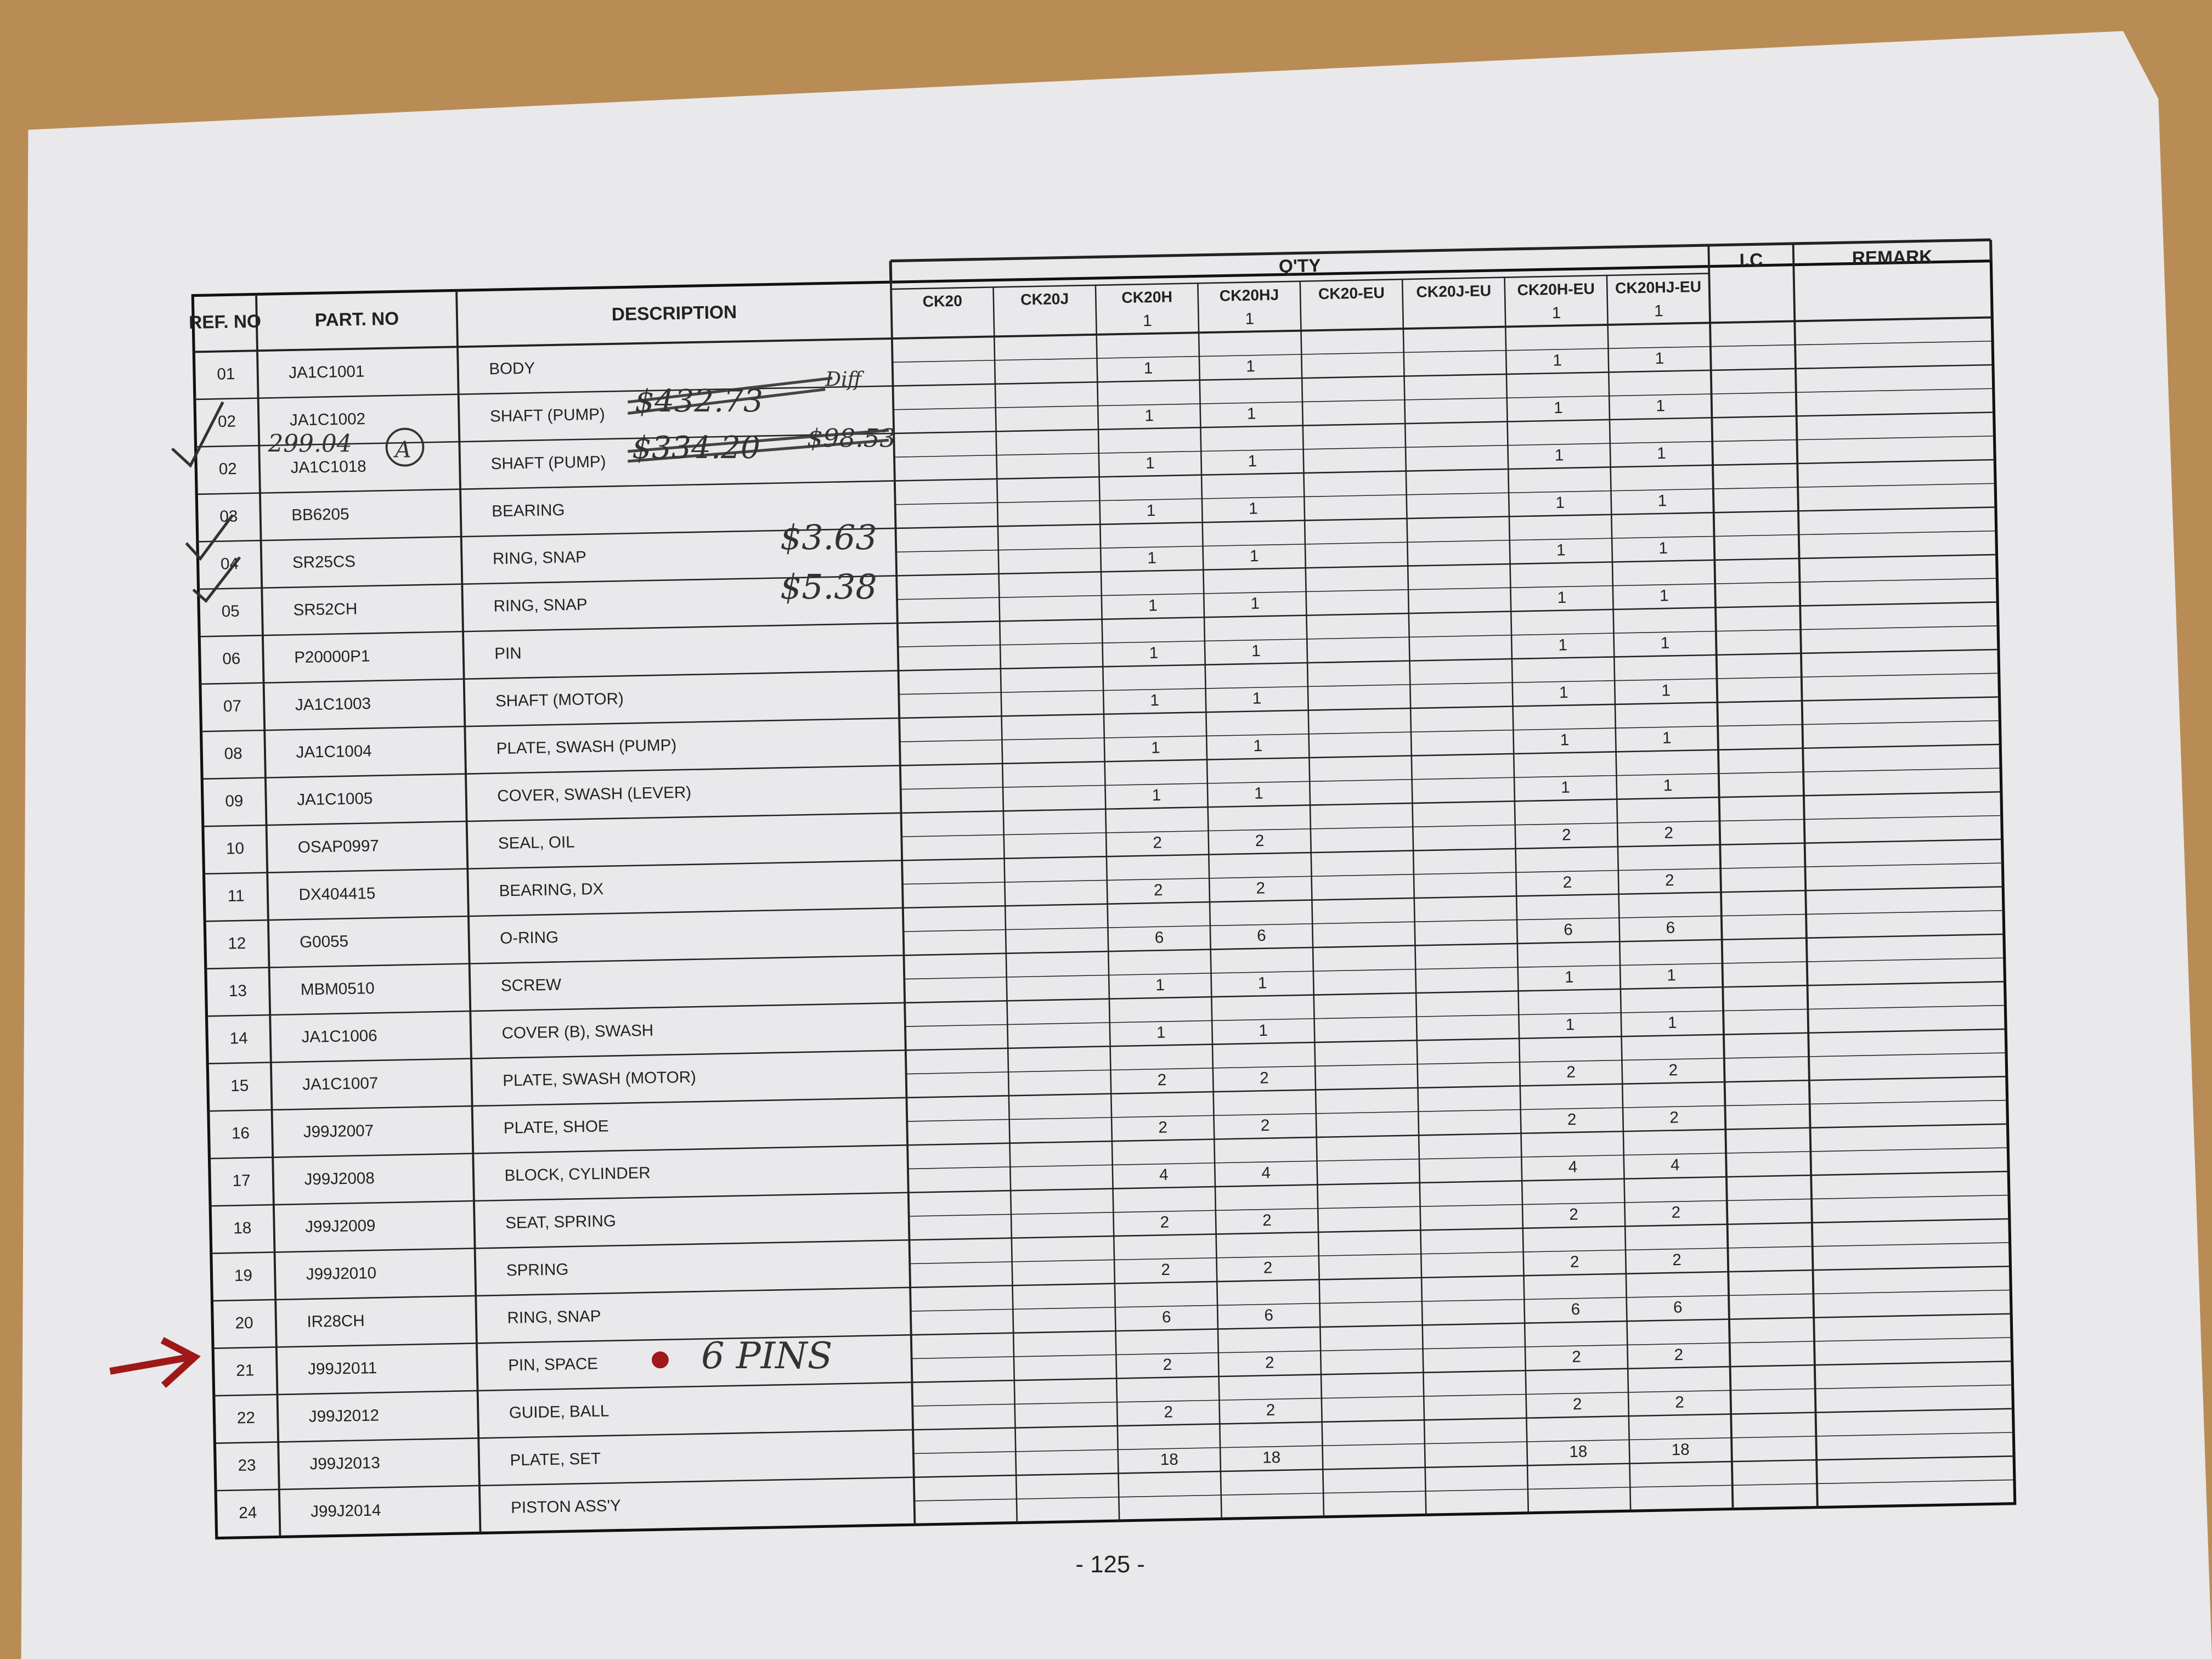  I want to click on ref-no: 21, so click(246, 1370).